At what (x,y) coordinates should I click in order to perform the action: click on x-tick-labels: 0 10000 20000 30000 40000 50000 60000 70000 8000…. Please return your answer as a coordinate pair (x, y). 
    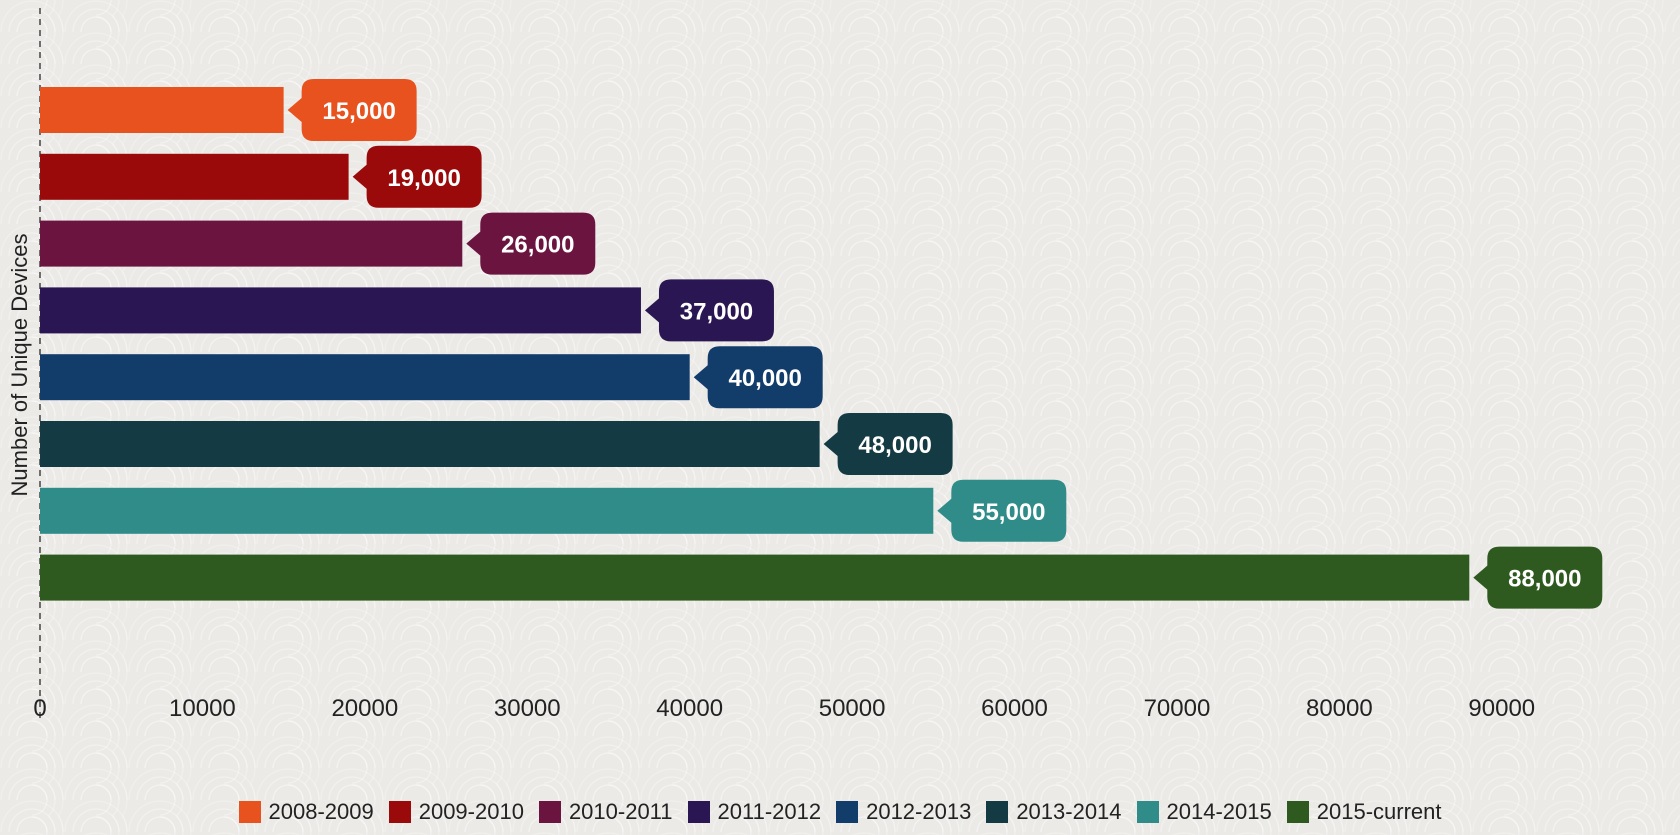
    Looking at the image, I should click on (784, 708).